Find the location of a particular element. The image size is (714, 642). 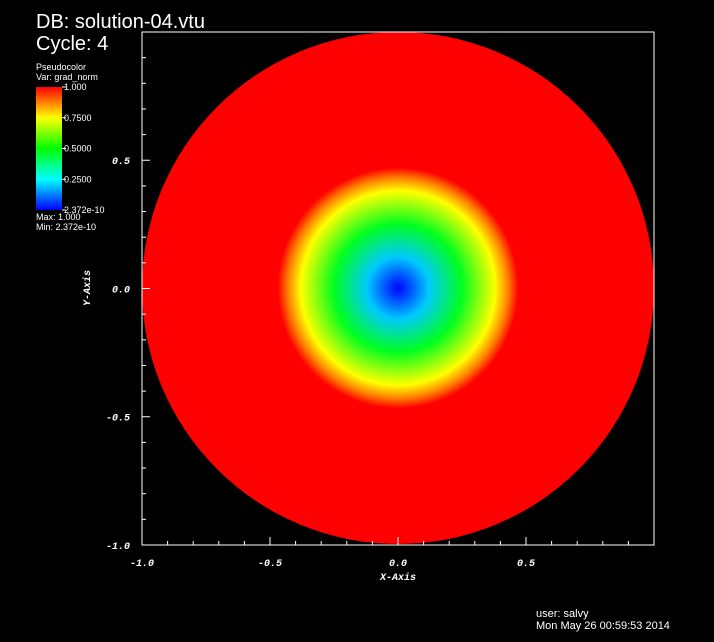

y-axis-title: Y-Axis is located at coordinates (88, 288).